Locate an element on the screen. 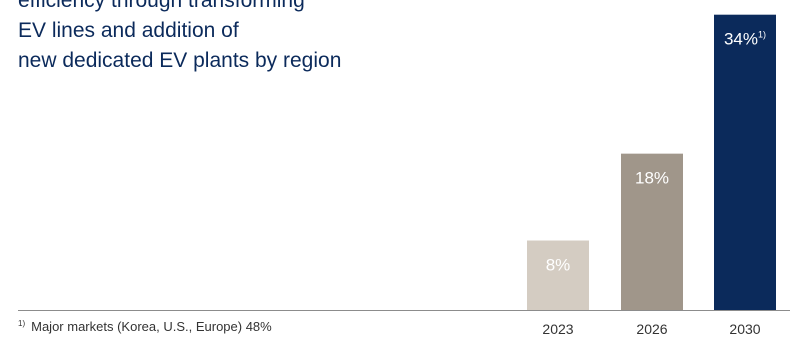 This screenshot has width=792, height=338. footnote-marker: 1) is located at coordinates (22, 323).